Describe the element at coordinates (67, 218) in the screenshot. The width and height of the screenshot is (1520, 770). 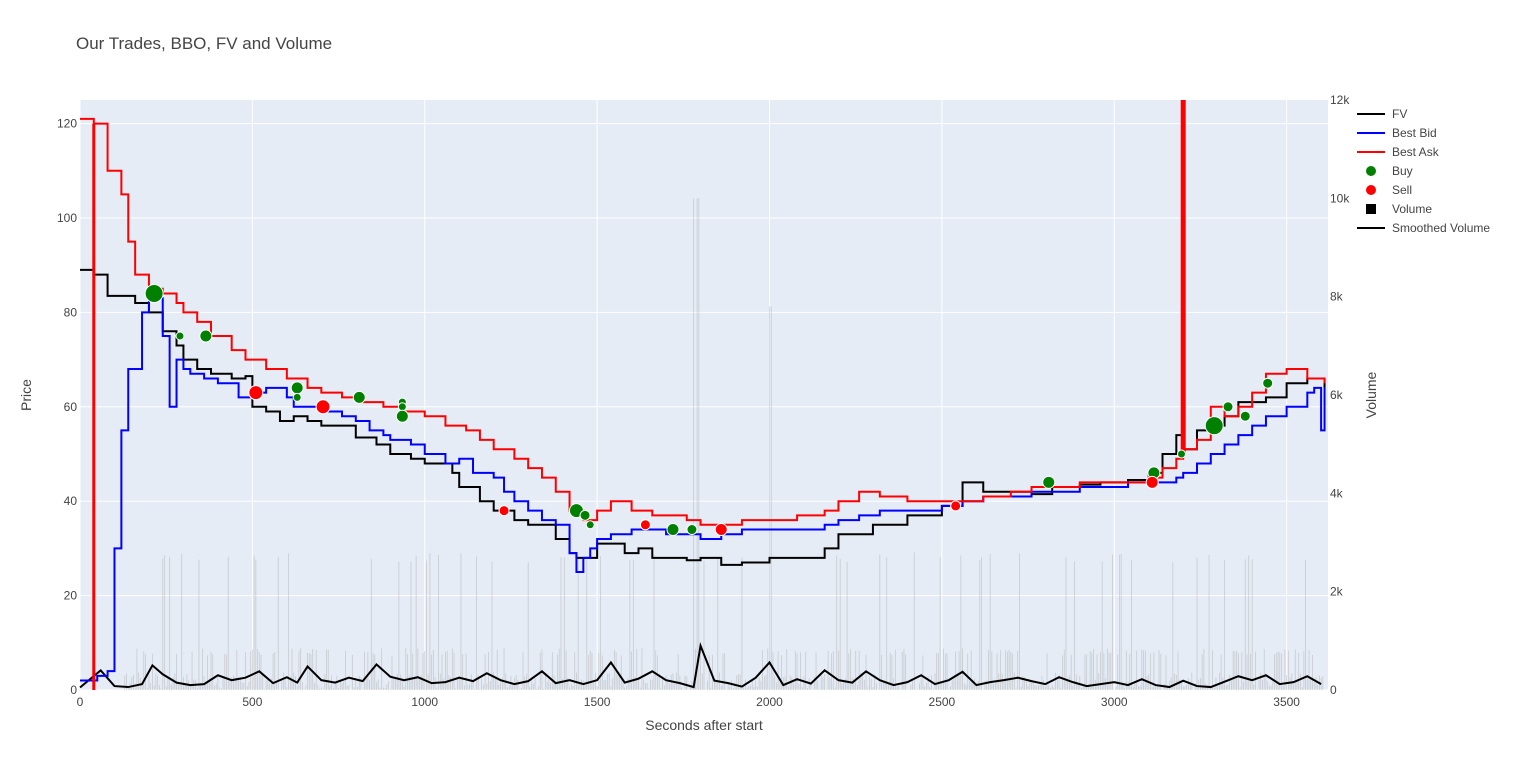
I see `y-tick-label: 100` at that location.